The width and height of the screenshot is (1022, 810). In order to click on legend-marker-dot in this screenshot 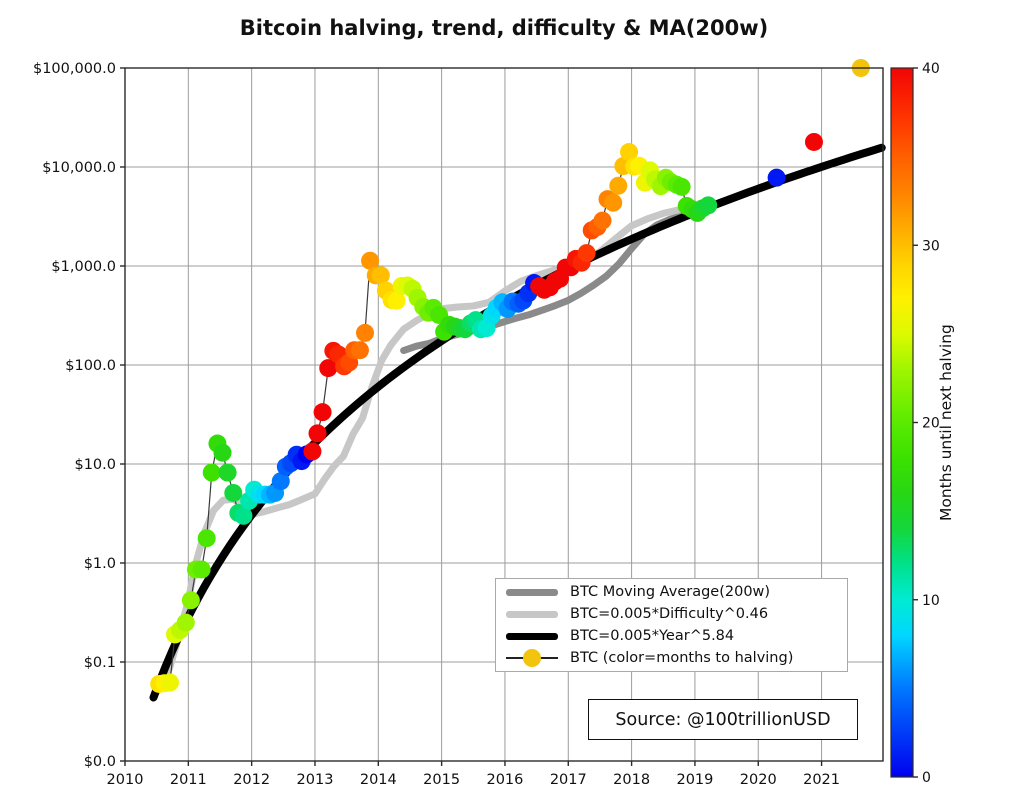, I will do `click(532, 658)`.